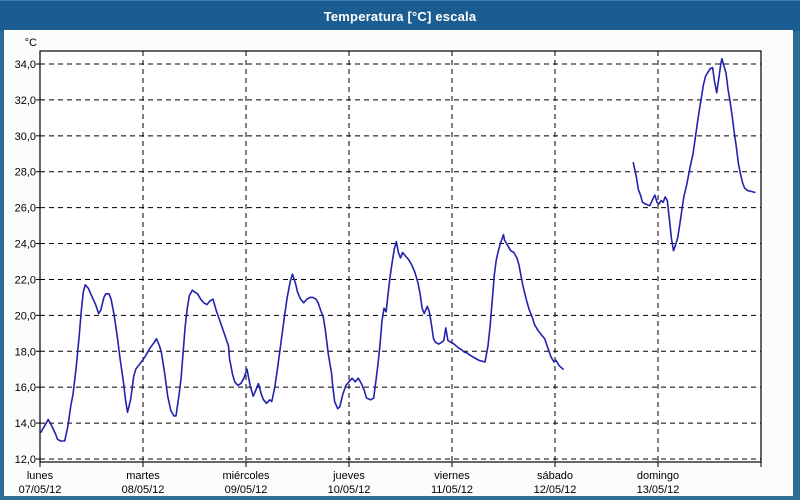 This screenshot has height=500, width=800. What do you see at coordinates (40, 476) in the screenshot?
I see `x-day-label: lunes` at bounding box center [40, 476].